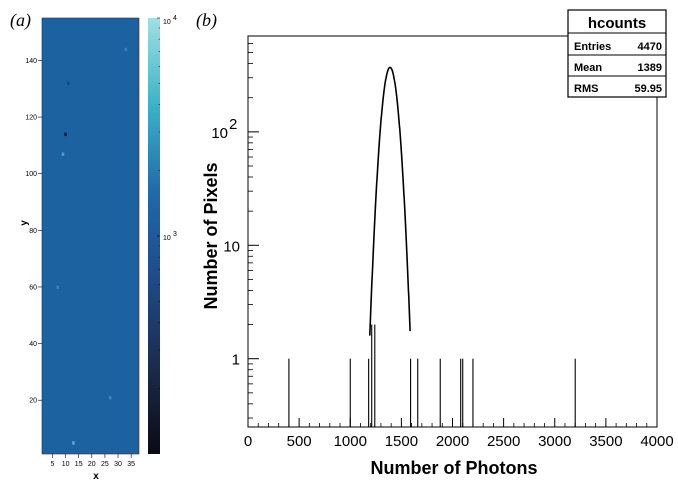 This screenshot has height=481, width=678. What do you see at coordinates (650, 47) in the screenshot?
I see `stats-entries-value: 4470` at bounding box center [650, 47].